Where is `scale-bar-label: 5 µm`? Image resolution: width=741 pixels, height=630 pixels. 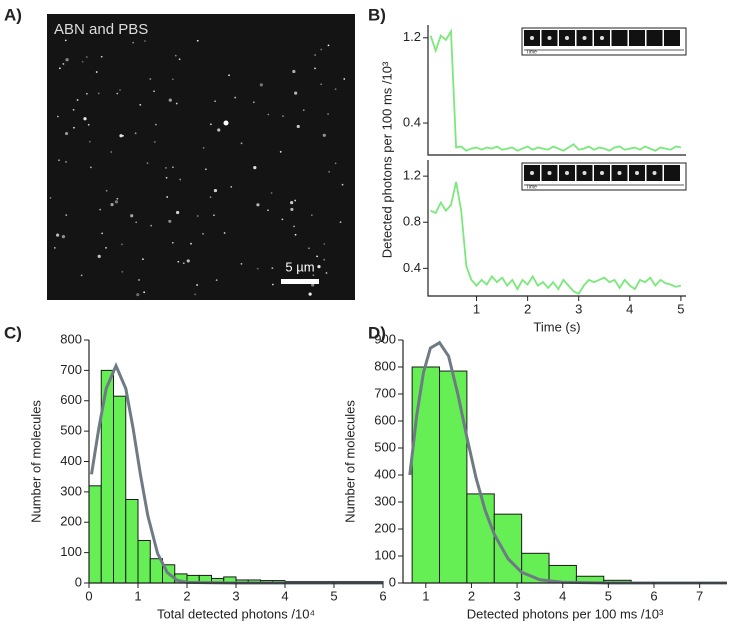 scale-bar-label: 5 µm is located at coordinates (299, 266).